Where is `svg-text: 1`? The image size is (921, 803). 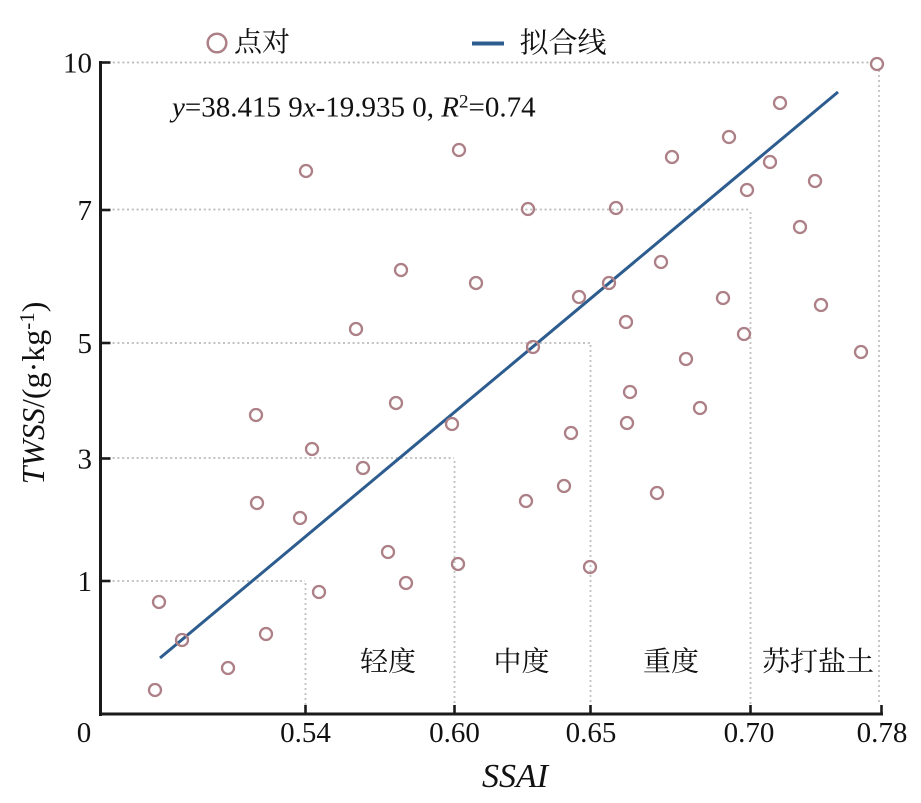 svg-text: 1 is located at coordinates (85, 582).